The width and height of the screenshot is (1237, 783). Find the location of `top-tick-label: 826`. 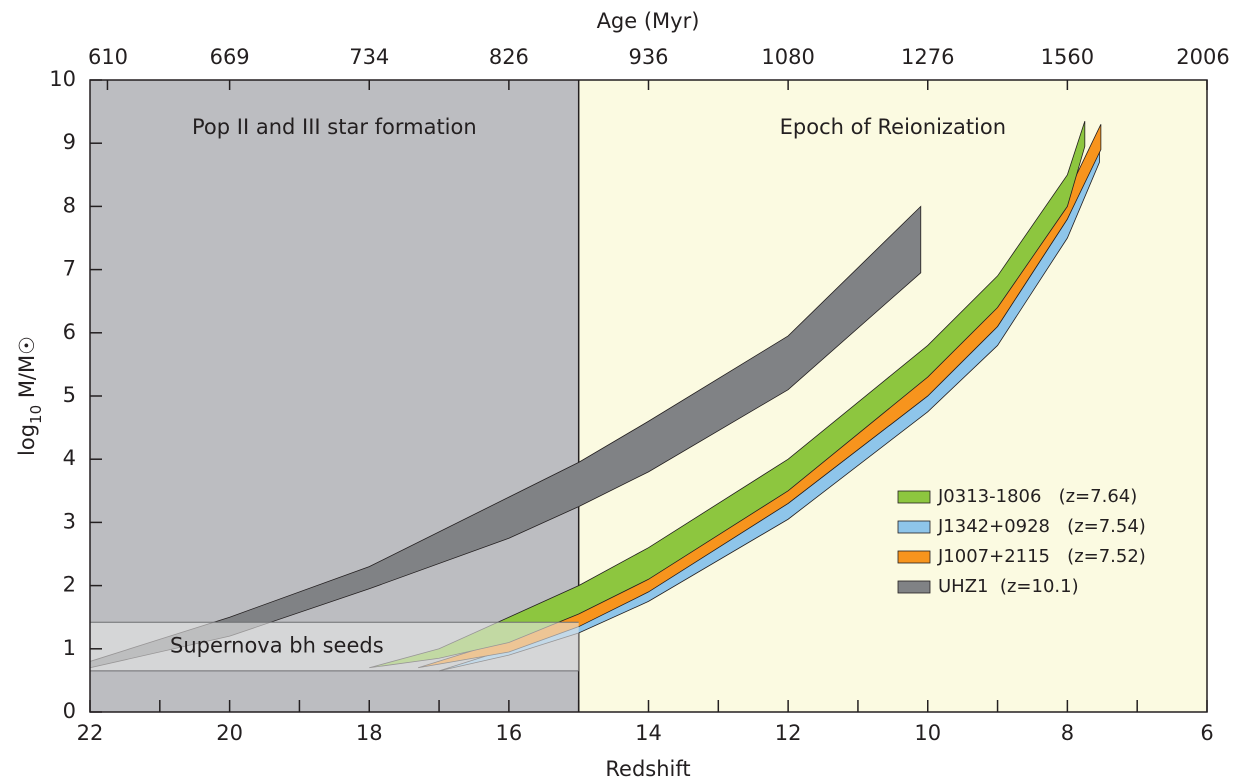

top-tick-label: 826 is located at coordinates (509, 57).